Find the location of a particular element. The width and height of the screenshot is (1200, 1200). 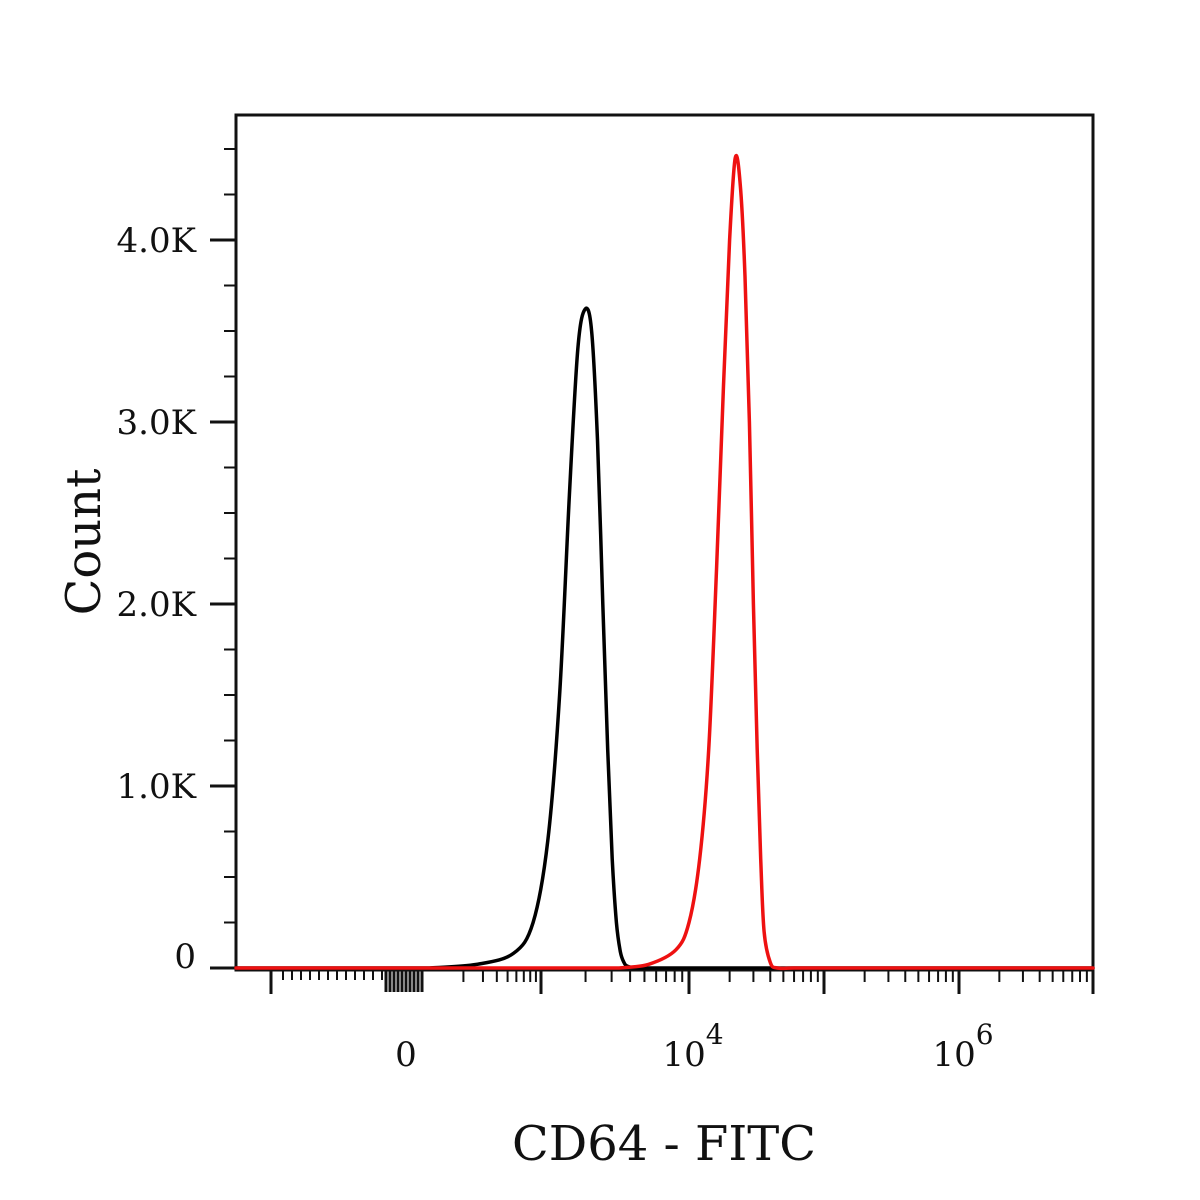

y-tick-label: 1.0K is located at coordinates (157, 787).